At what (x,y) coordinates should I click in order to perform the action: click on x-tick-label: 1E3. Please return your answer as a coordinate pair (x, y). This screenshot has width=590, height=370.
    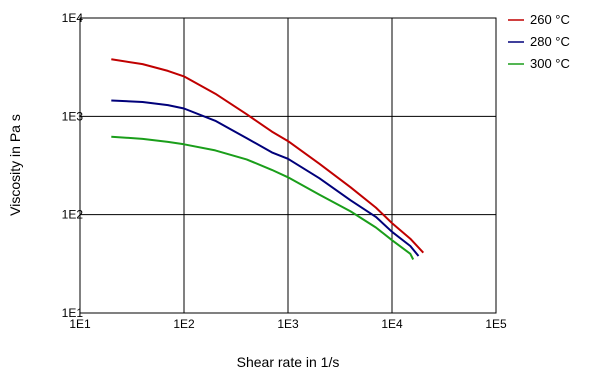
    Looking at the image, I should click on (288, 324).